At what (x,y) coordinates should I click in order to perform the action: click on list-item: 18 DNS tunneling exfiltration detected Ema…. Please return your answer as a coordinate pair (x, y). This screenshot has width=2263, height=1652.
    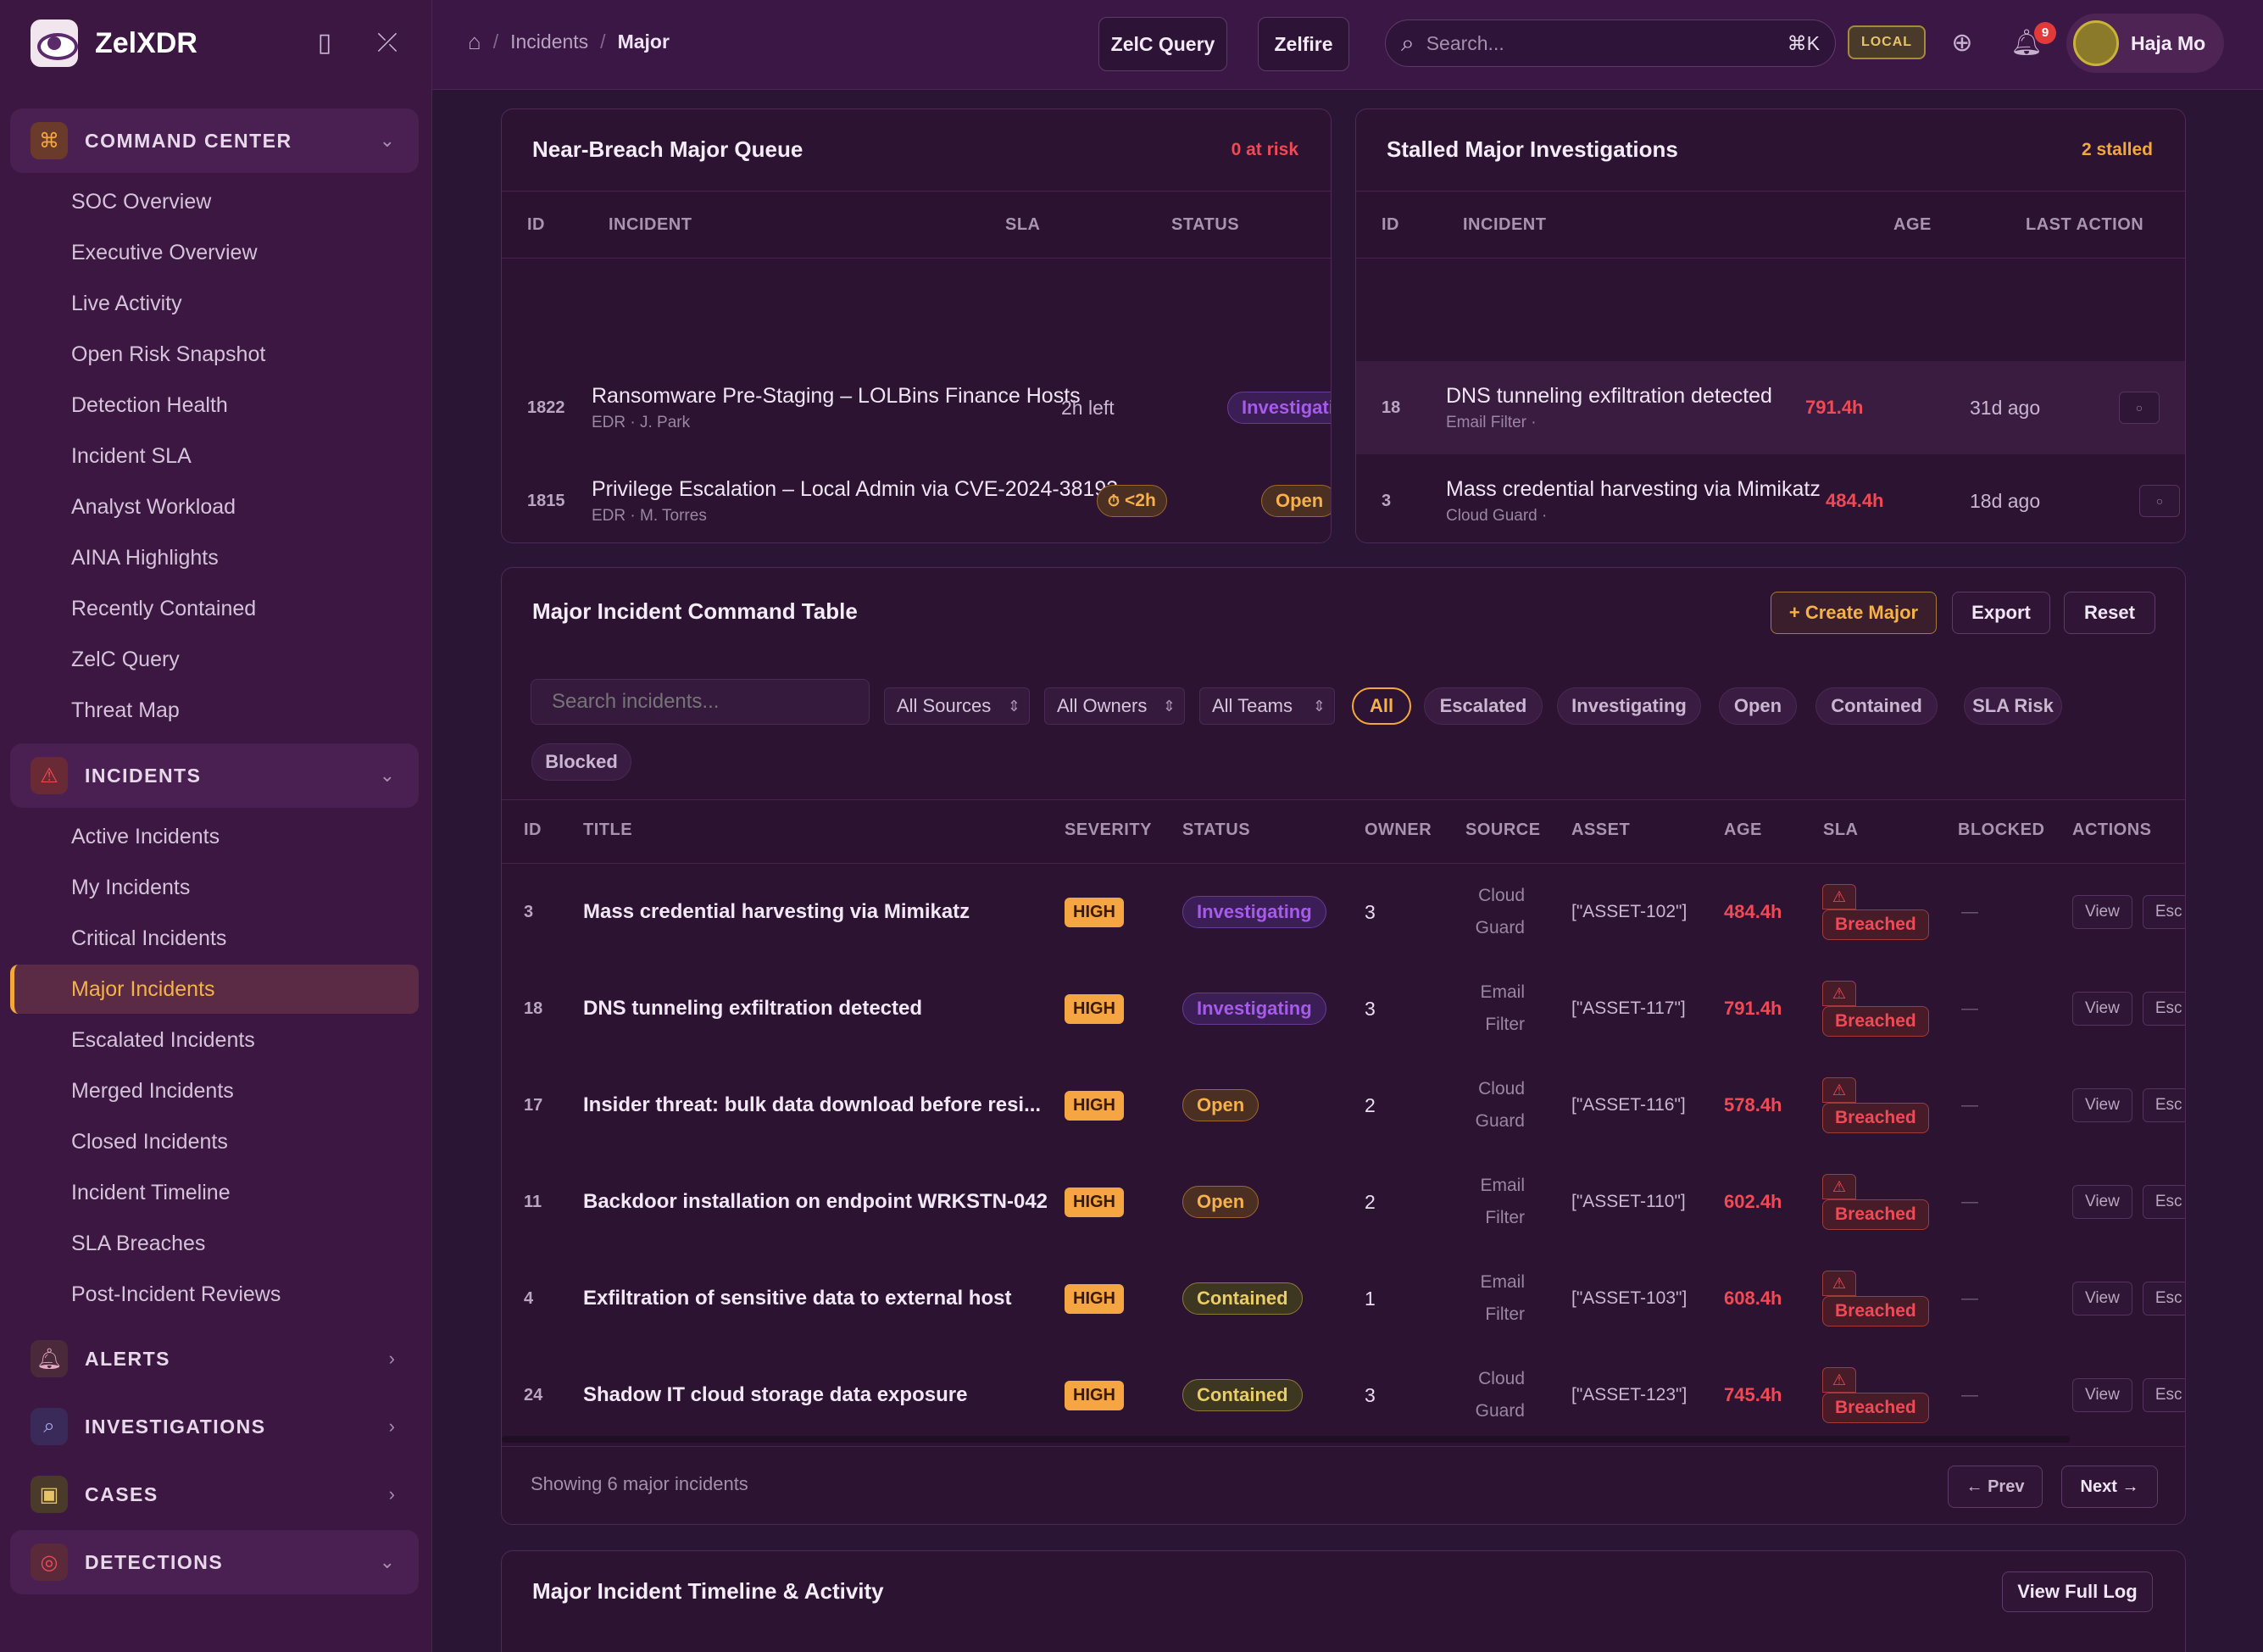
    Looking at the image, I should click on (1770, 407).